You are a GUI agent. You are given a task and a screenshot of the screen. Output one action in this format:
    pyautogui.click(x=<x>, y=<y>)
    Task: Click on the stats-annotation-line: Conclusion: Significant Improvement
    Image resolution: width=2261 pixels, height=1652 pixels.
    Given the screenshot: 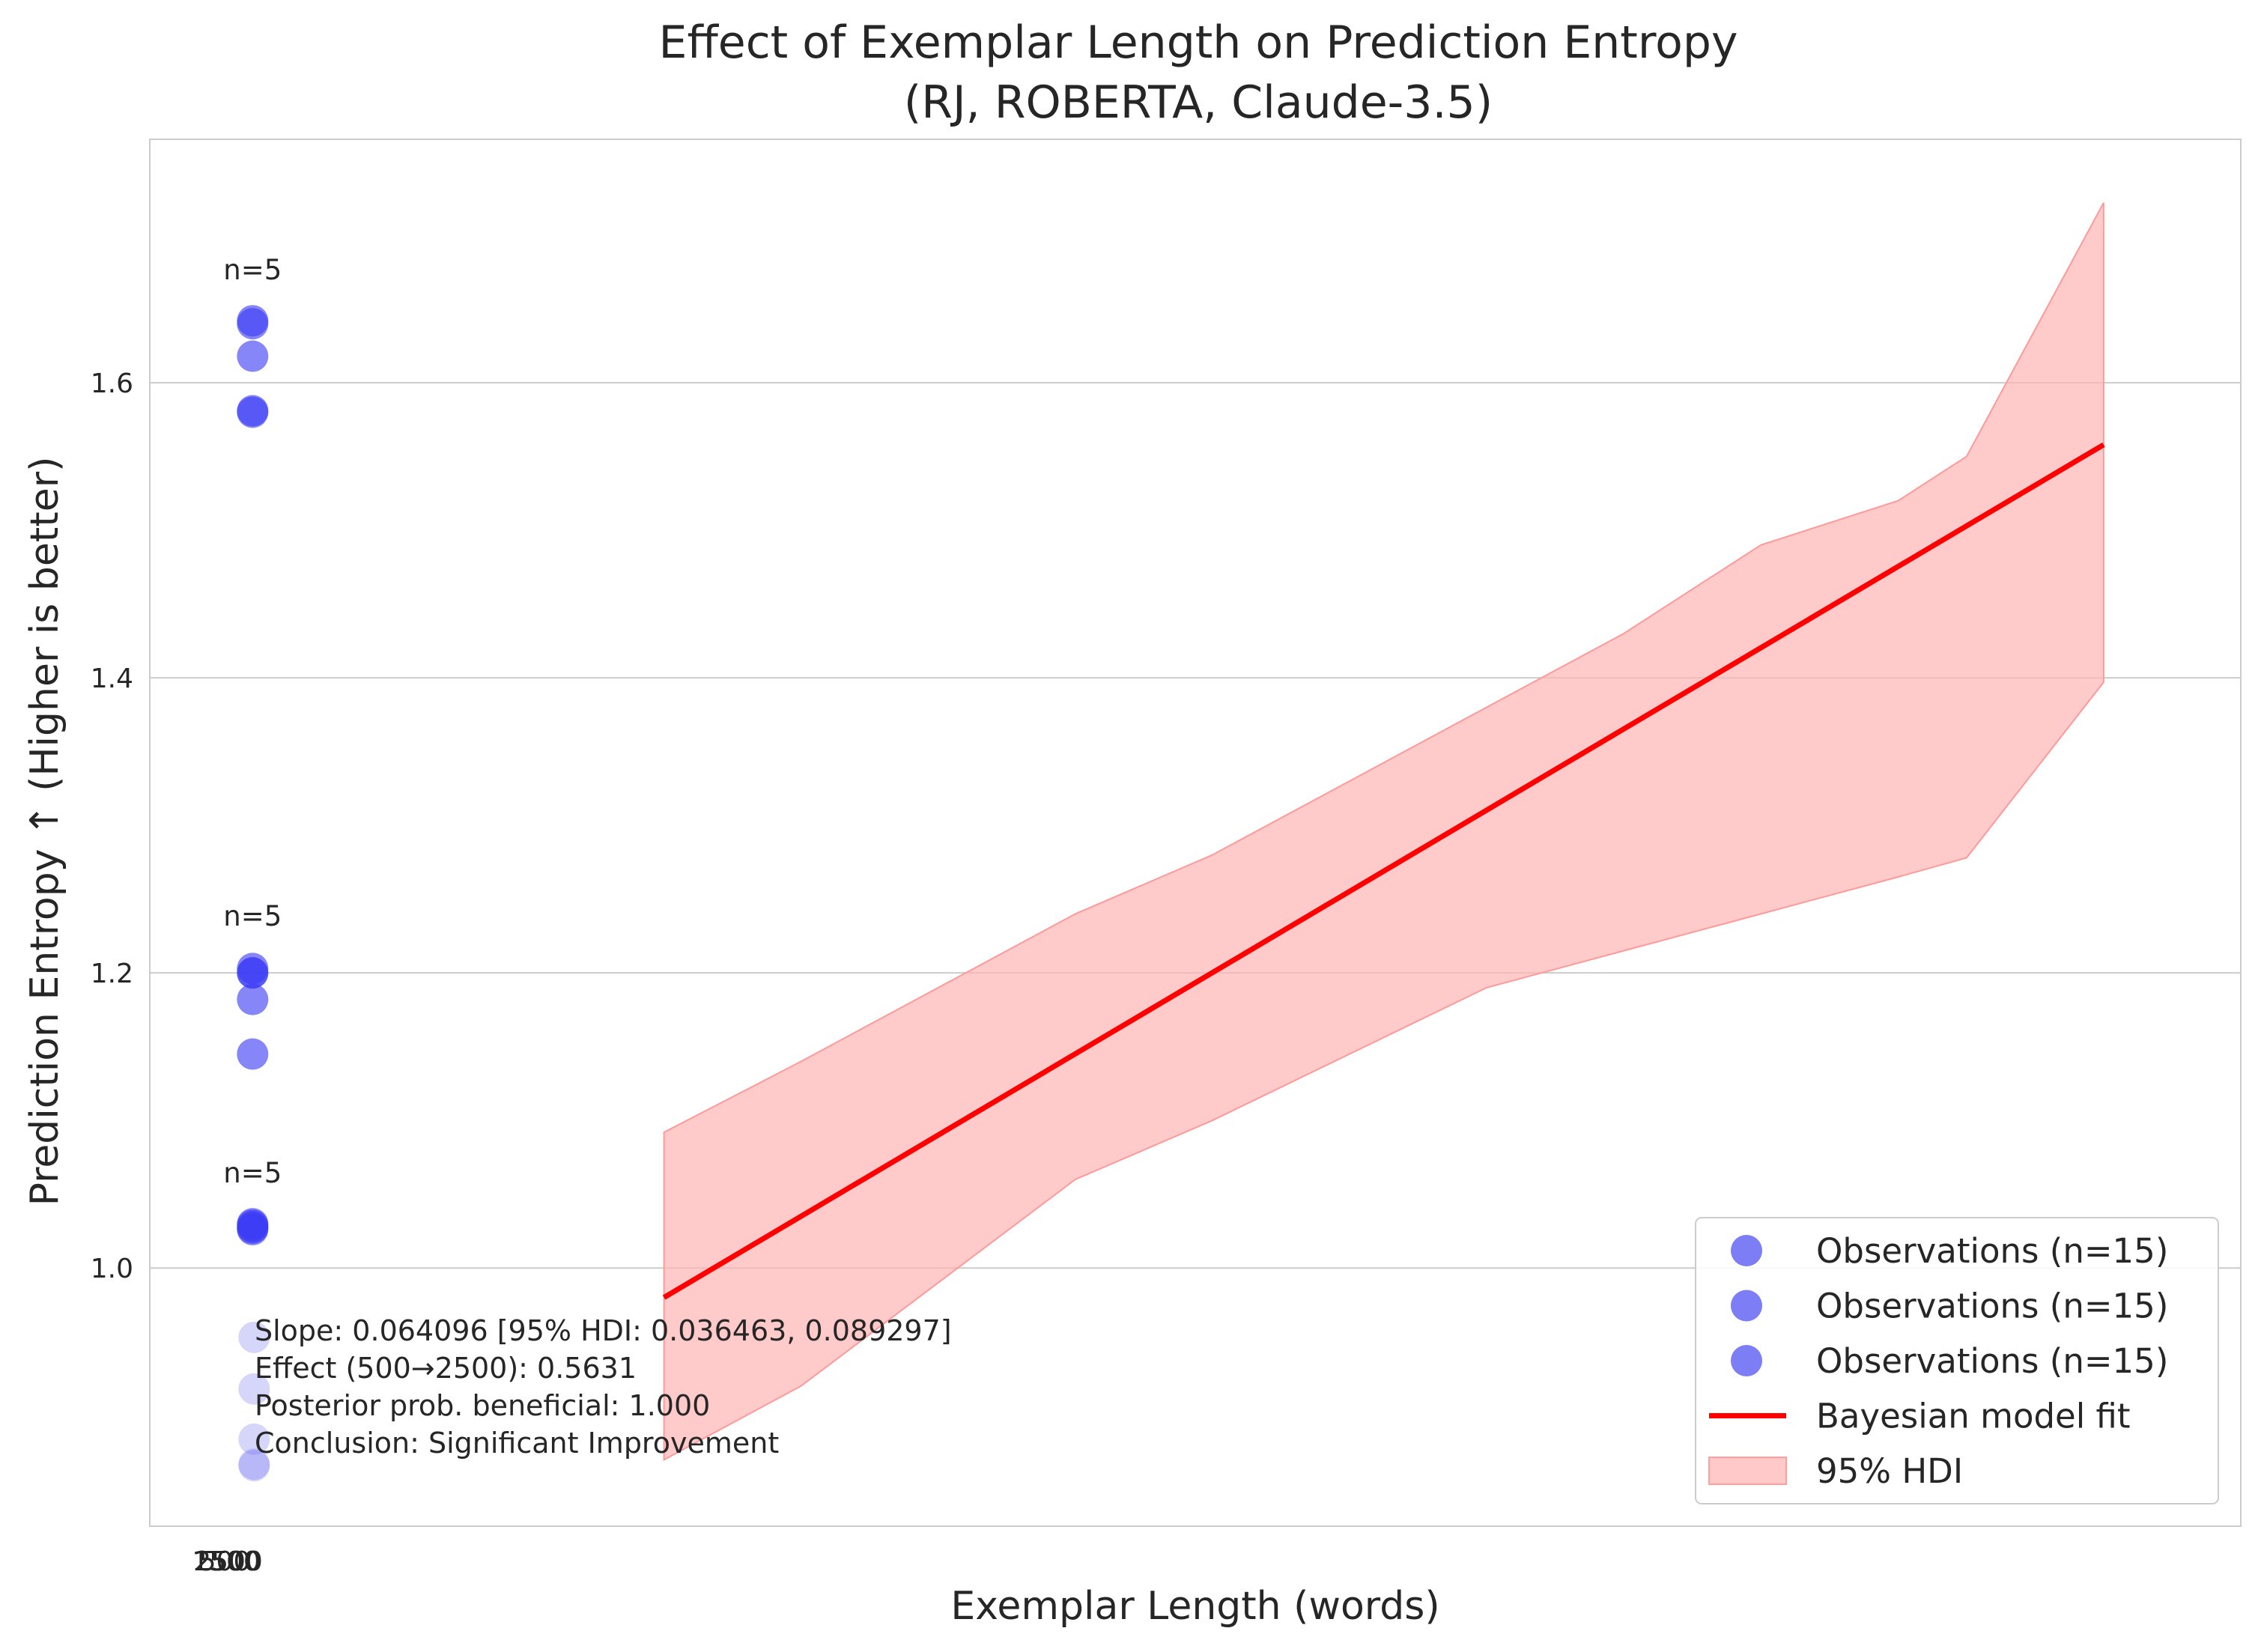 What is the action you would take?
    pyautogui.click(x=517, y=1443)
    